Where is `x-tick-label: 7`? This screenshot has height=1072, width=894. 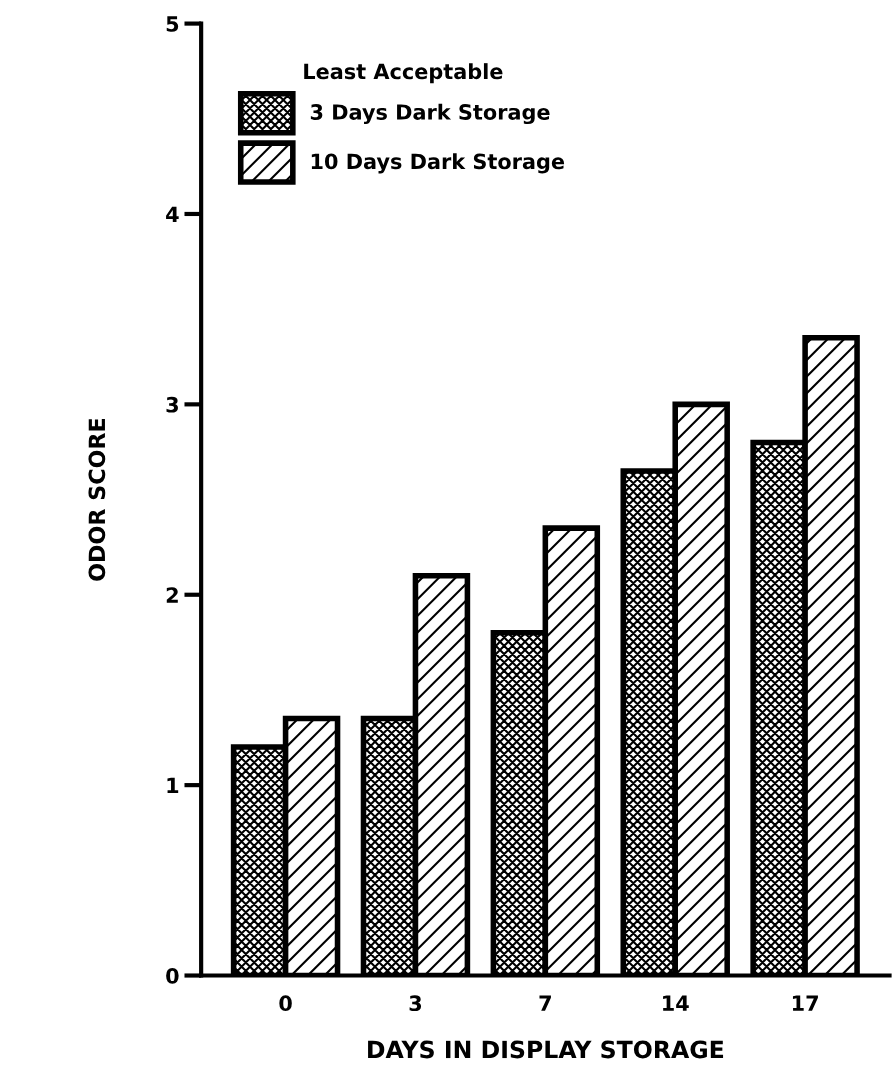 x-tick-label: 7 is located at coordinates (545, 1003).